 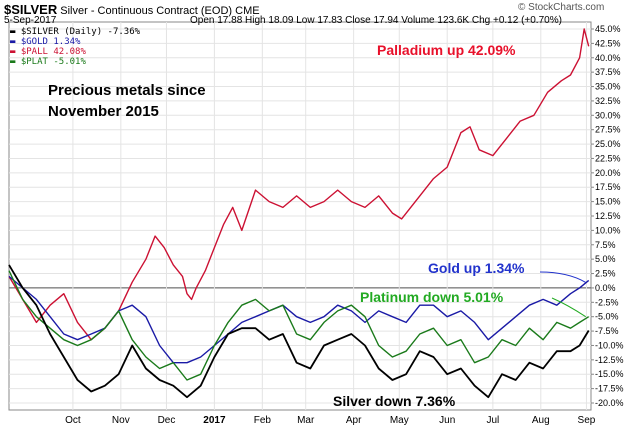 What do you see at coordinates (562, 277) in the screenshot?
I see `gold-arrow` at bounding box center [562, 277].